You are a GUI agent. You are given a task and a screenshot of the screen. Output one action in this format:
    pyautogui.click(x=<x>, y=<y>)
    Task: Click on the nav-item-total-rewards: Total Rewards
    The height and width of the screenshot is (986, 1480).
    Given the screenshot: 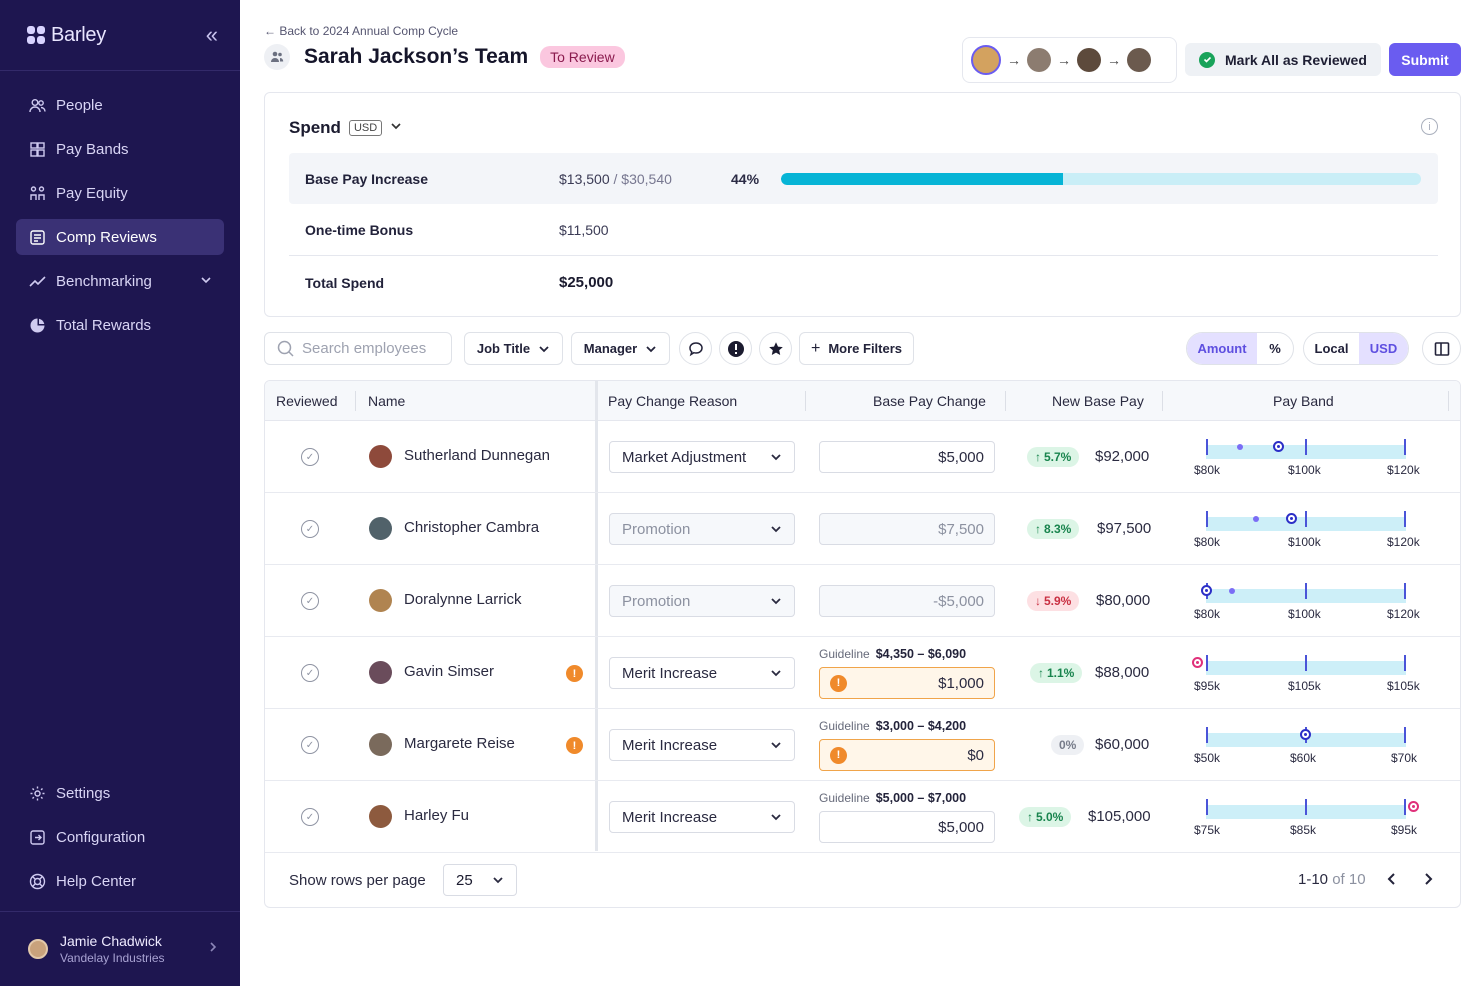 What is the action you would take?
    pyautogui.click(x=120, y=325)
    